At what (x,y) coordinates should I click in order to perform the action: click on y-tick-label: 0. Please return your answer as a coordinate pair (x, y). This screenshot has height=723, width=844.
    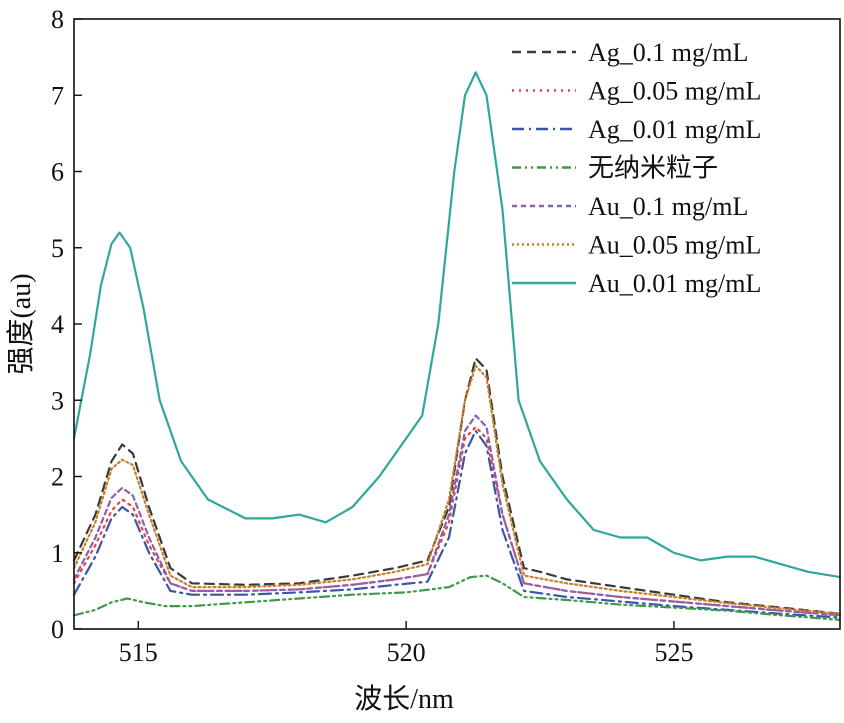
    Looking at the image, I should click on (57, 629).